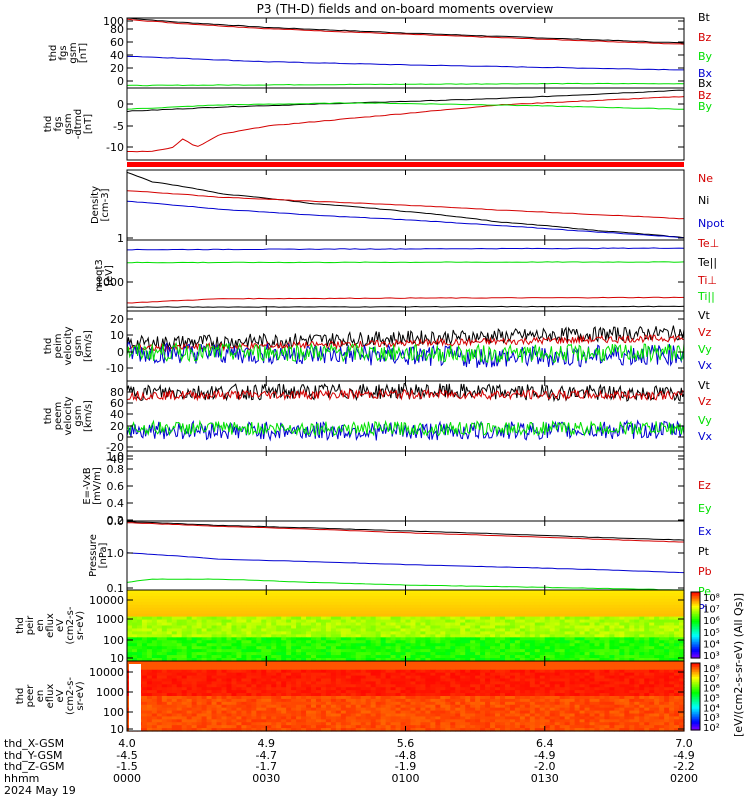 Image resolution: width=750 pixels, height=800 pixels. I want to click on legend-label: By, so click(705, 56).